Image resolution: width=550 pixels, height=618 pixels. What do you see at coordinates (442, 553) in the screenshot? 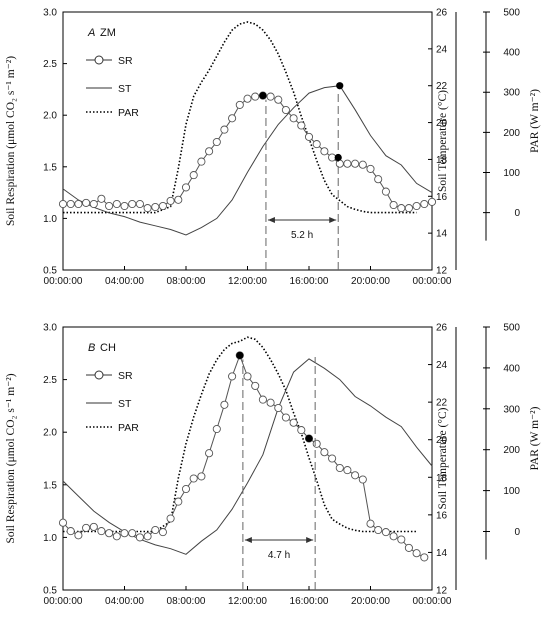
I see `panel-b-st-tick-label: 14` at bounding box center [442, 553].